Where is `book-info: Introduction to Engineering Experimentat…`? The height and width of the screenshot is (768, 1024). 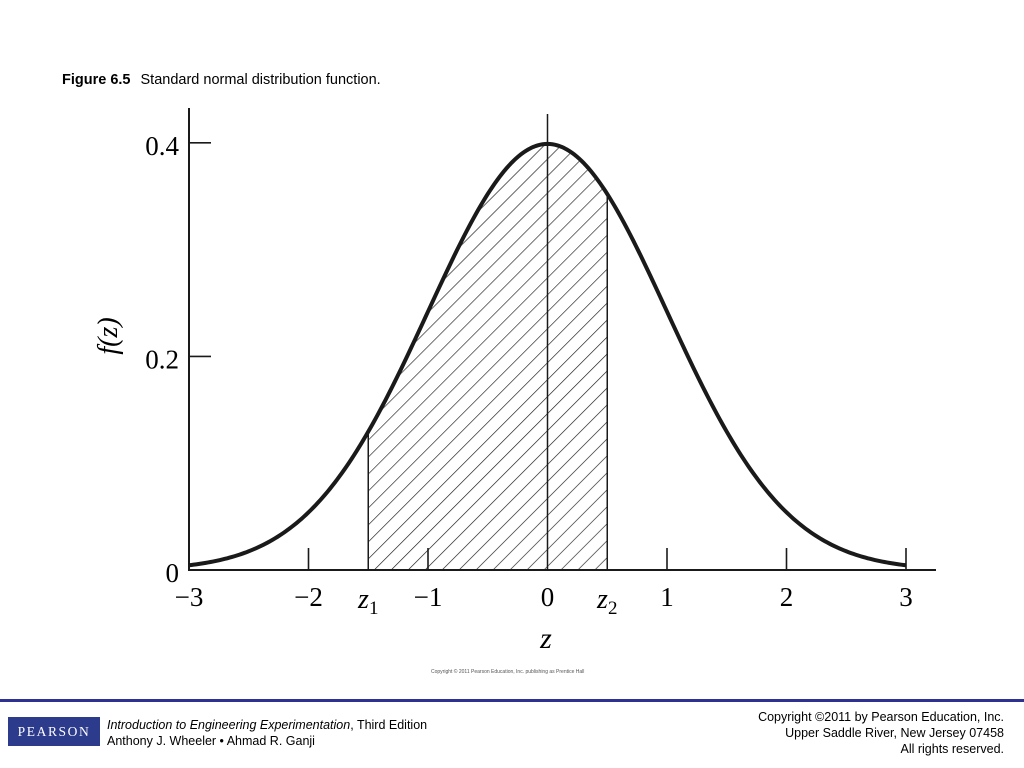 book-info: Introduction to Engineering Experimentat… is located at coordinates (267, 733).